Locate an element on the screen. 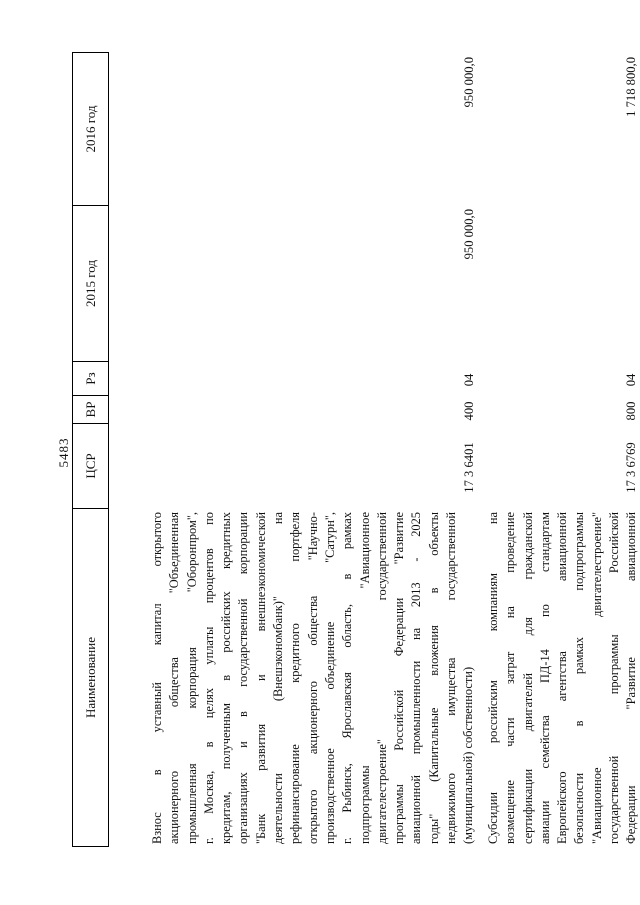 The image size is (640, 905). name-text-line: "Банк развития и внешнеэкономической is located at coordinates (260, 678).